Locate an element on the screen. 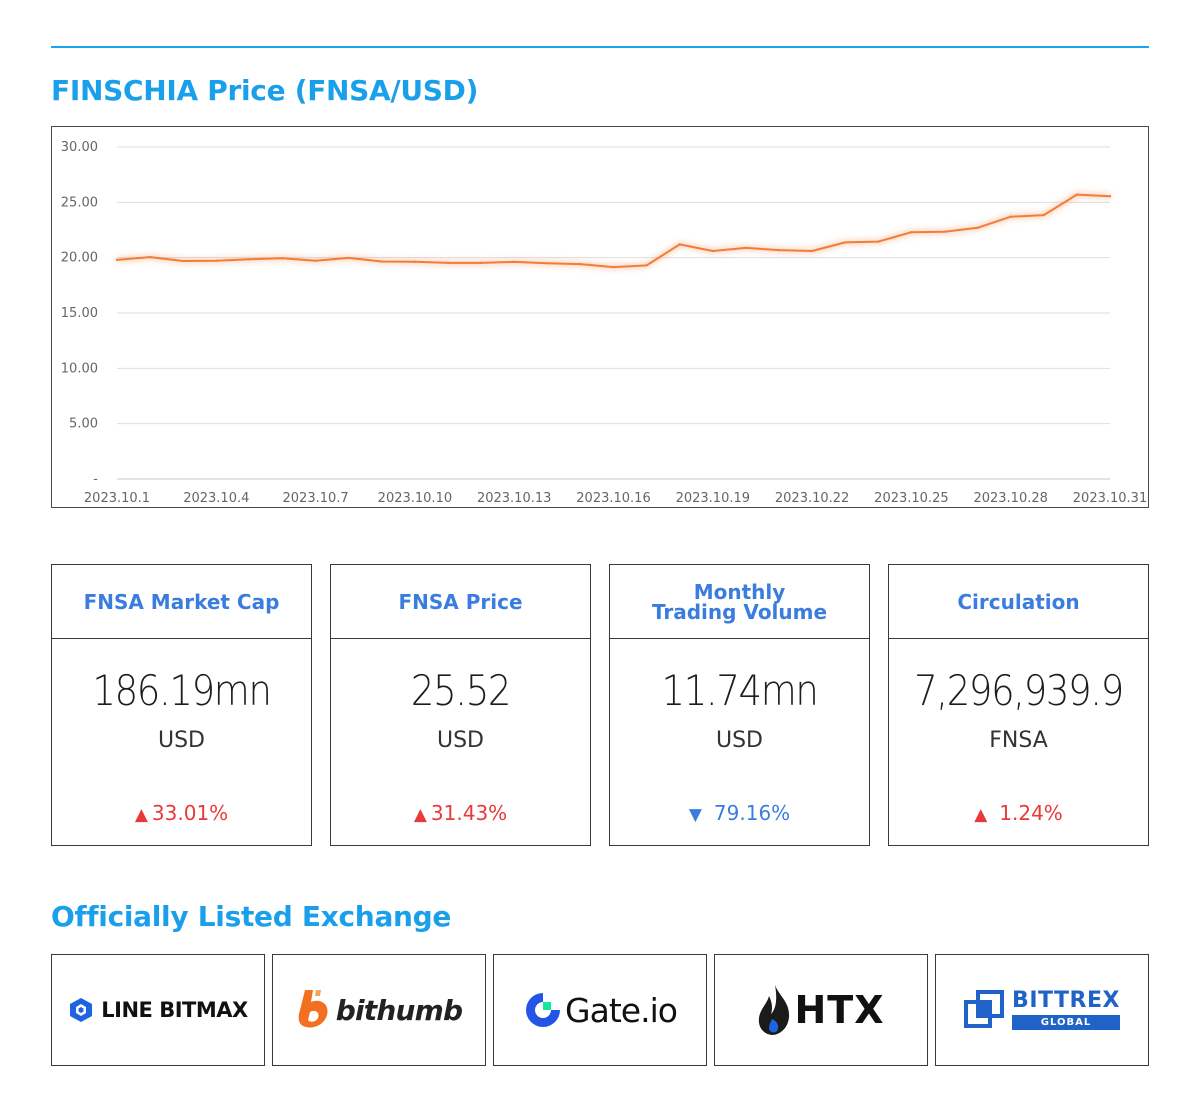 The image size is (1200, 1117). exchange-subname: GLOBAL is located at coordinates (1066, 1022).